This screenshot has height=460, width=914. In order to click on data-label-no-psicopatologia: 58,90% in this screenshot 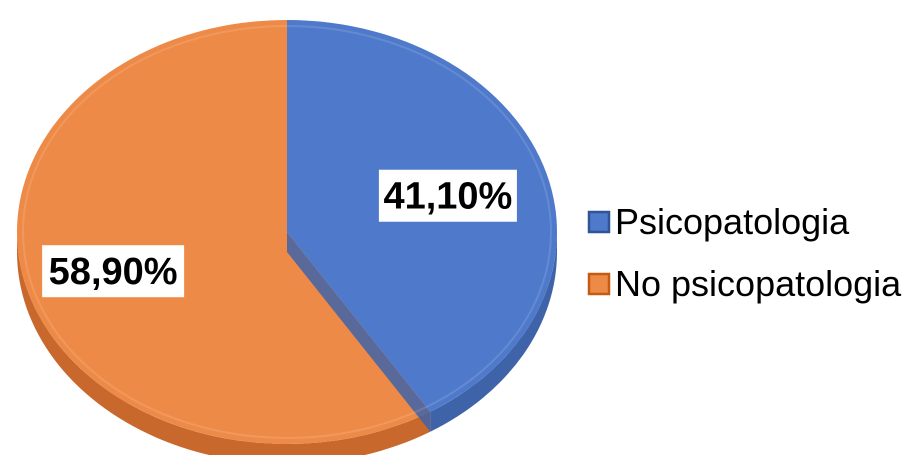, I will do `click(113, 271)`.